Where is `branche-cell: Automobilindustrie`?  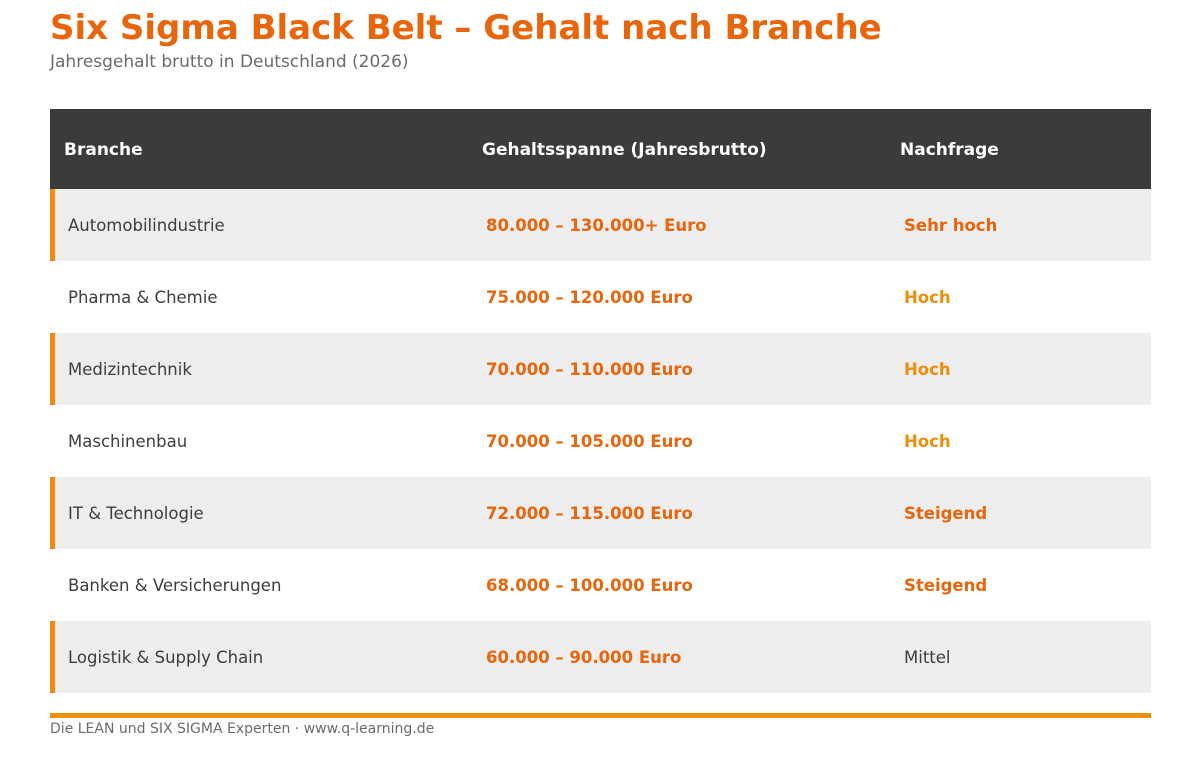
branche-cell: Automobilindustrie is located at coordinates (146, 225).